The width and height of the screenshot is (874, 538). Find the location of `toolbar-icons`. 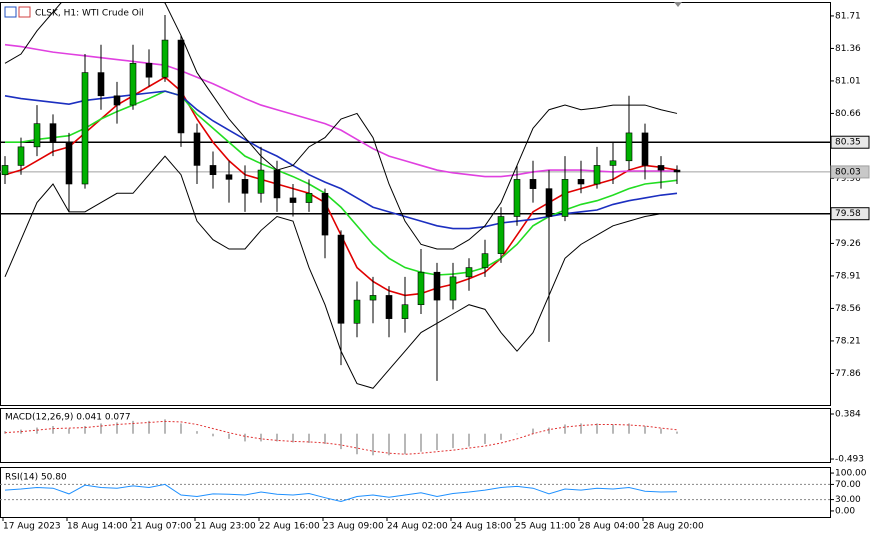

toolbar-icons is located at coordinates (17, 12).